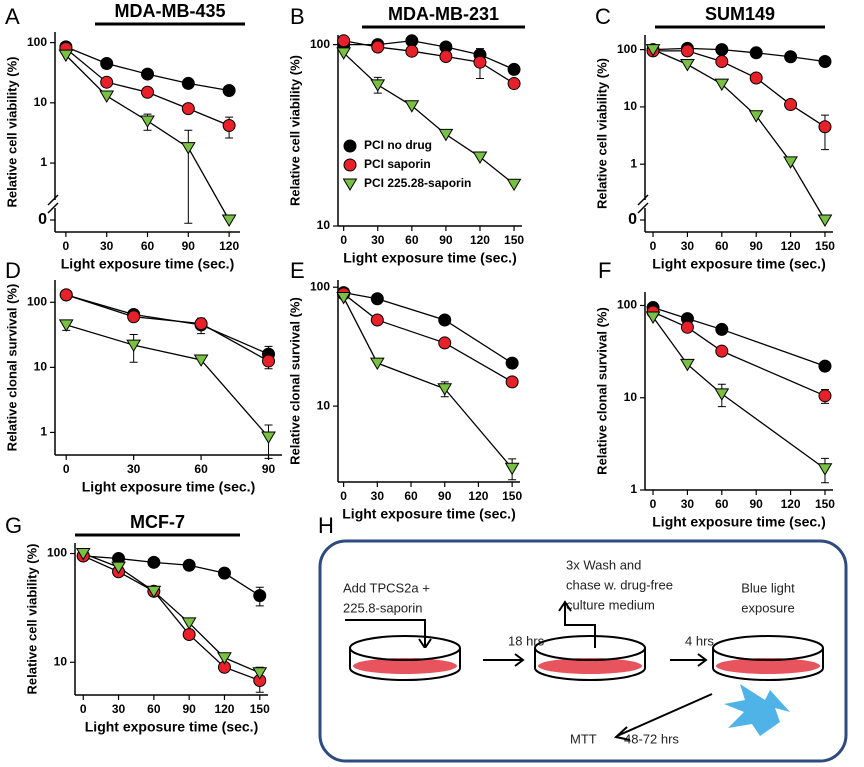  What do you see at coordinates (632, 219) in the screenshot?
I see `y-tick-label: 0` at bounding box center [632, 219].